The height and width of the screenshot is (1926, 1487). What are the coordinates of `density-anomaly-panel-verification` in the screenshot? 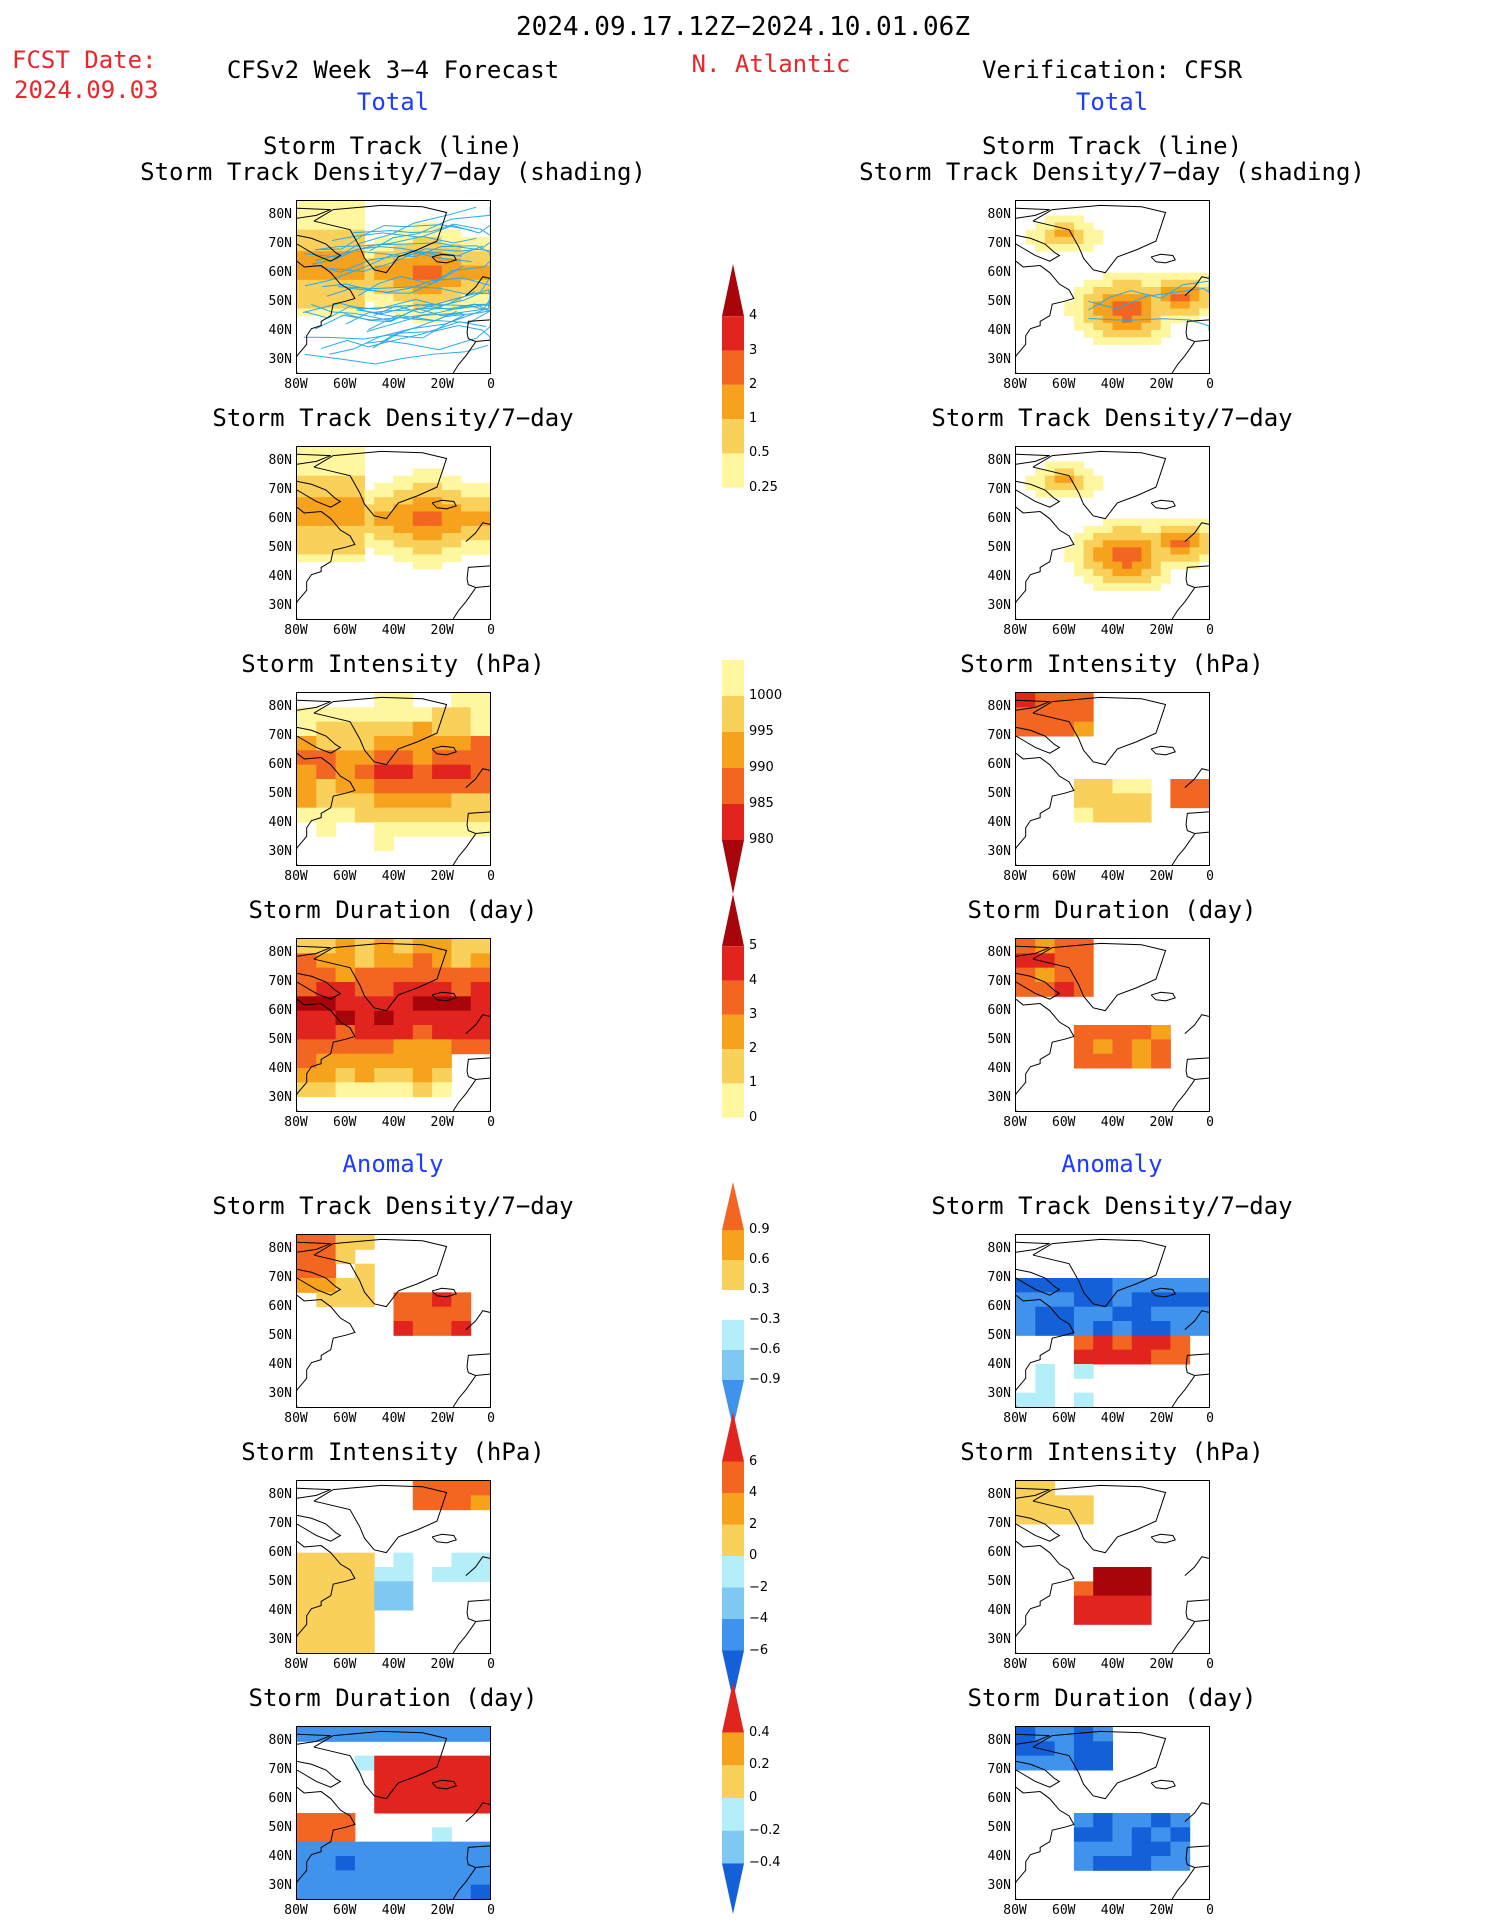 It's located at (1112, 1321).